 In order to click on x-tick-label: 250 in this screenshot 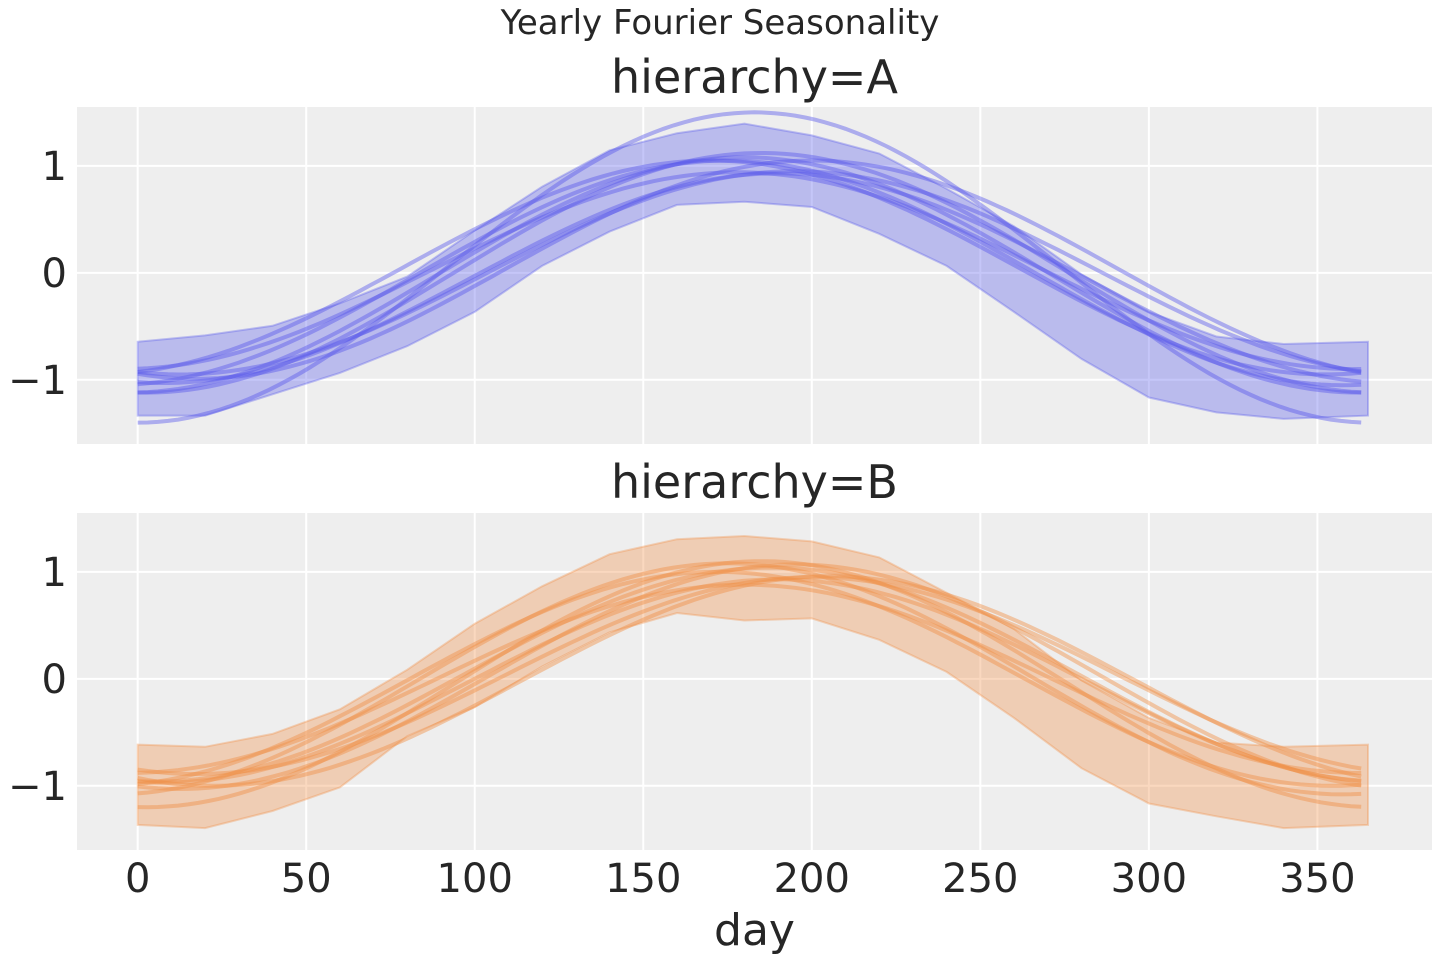, I will do `click(980, 879)`.